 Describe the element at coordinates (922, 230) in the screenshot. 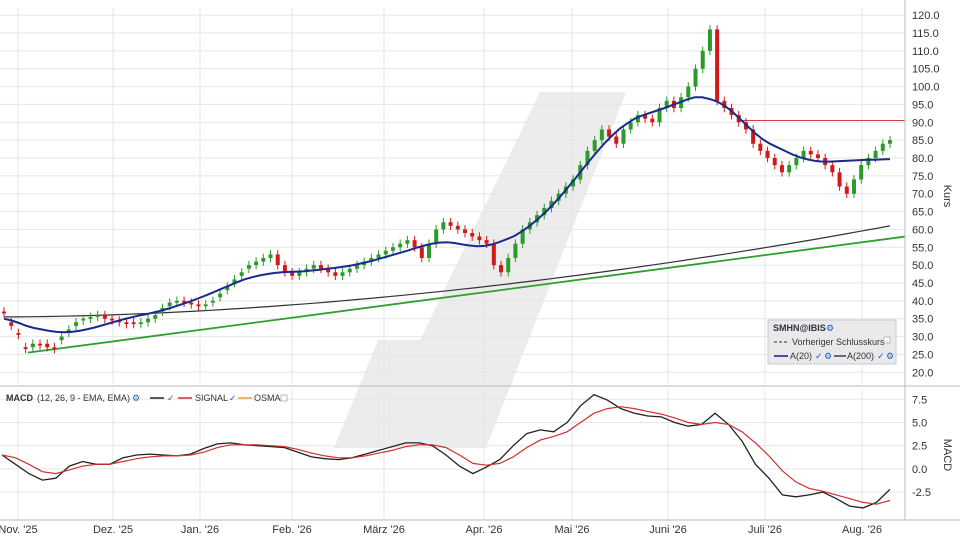

I see `price-y-tick-label: 60.0` at that location.